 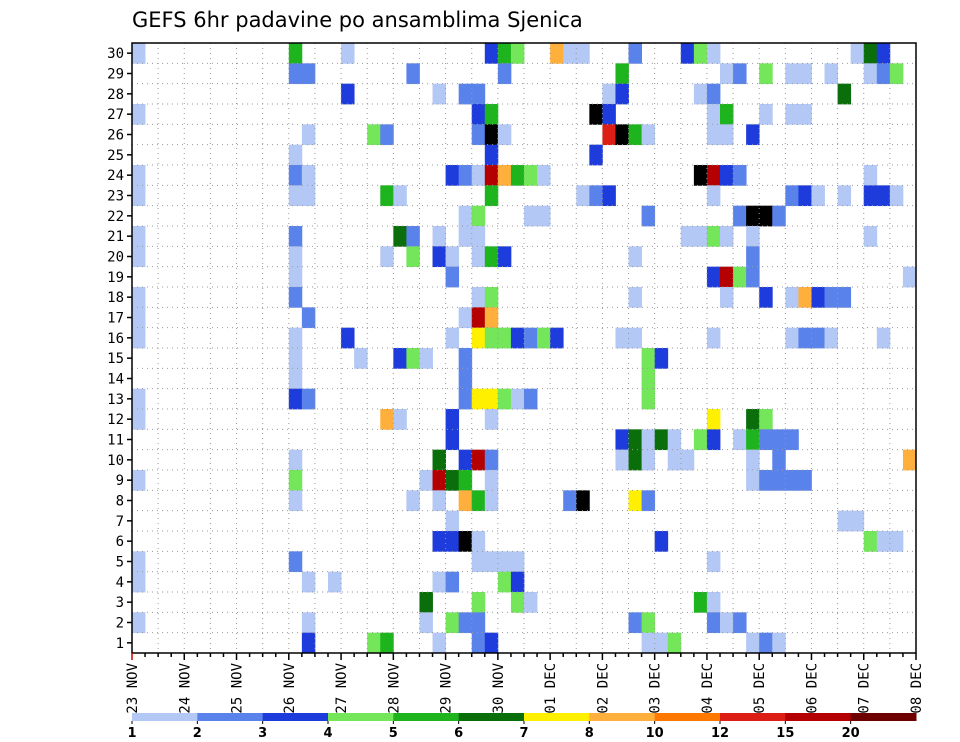 What do you see at coordinates (120, 603) in the screenshot?
I see `y-tick-label: 3` at bounding box center [120, 603].